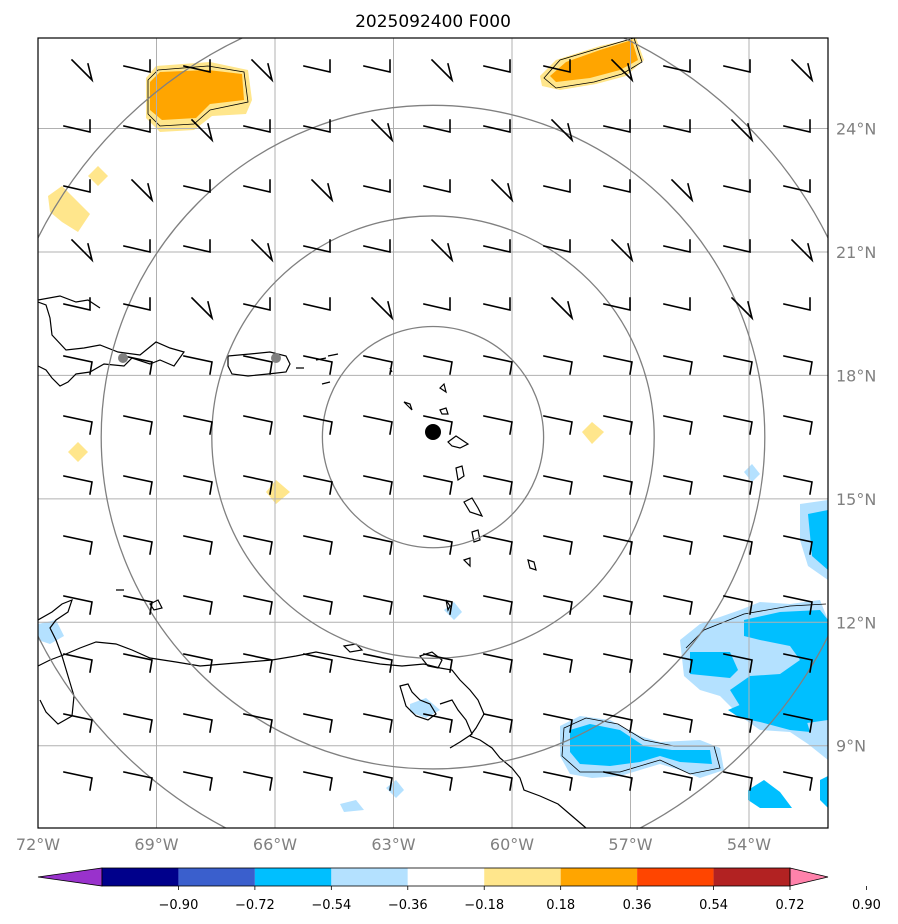  I want to click on latitude-label: 18°N, so click(856, 375).